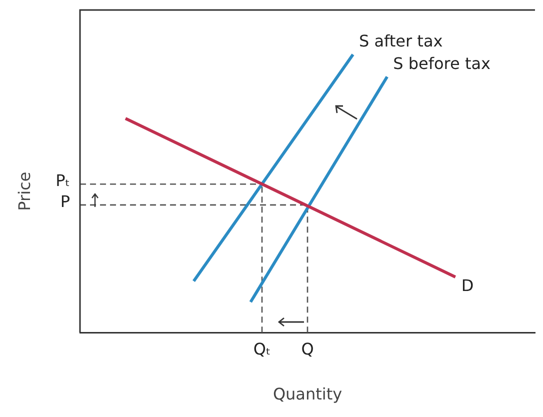  Describe the element at coordinates (441, 63) in the screenshot. I see `series-label: S before tax` at that location.